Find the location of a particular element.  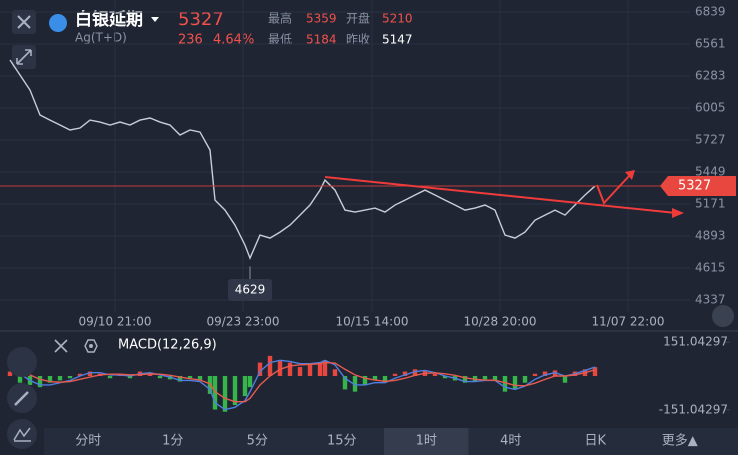

stat-label: 开盘 is located at coordinates (358, 18).